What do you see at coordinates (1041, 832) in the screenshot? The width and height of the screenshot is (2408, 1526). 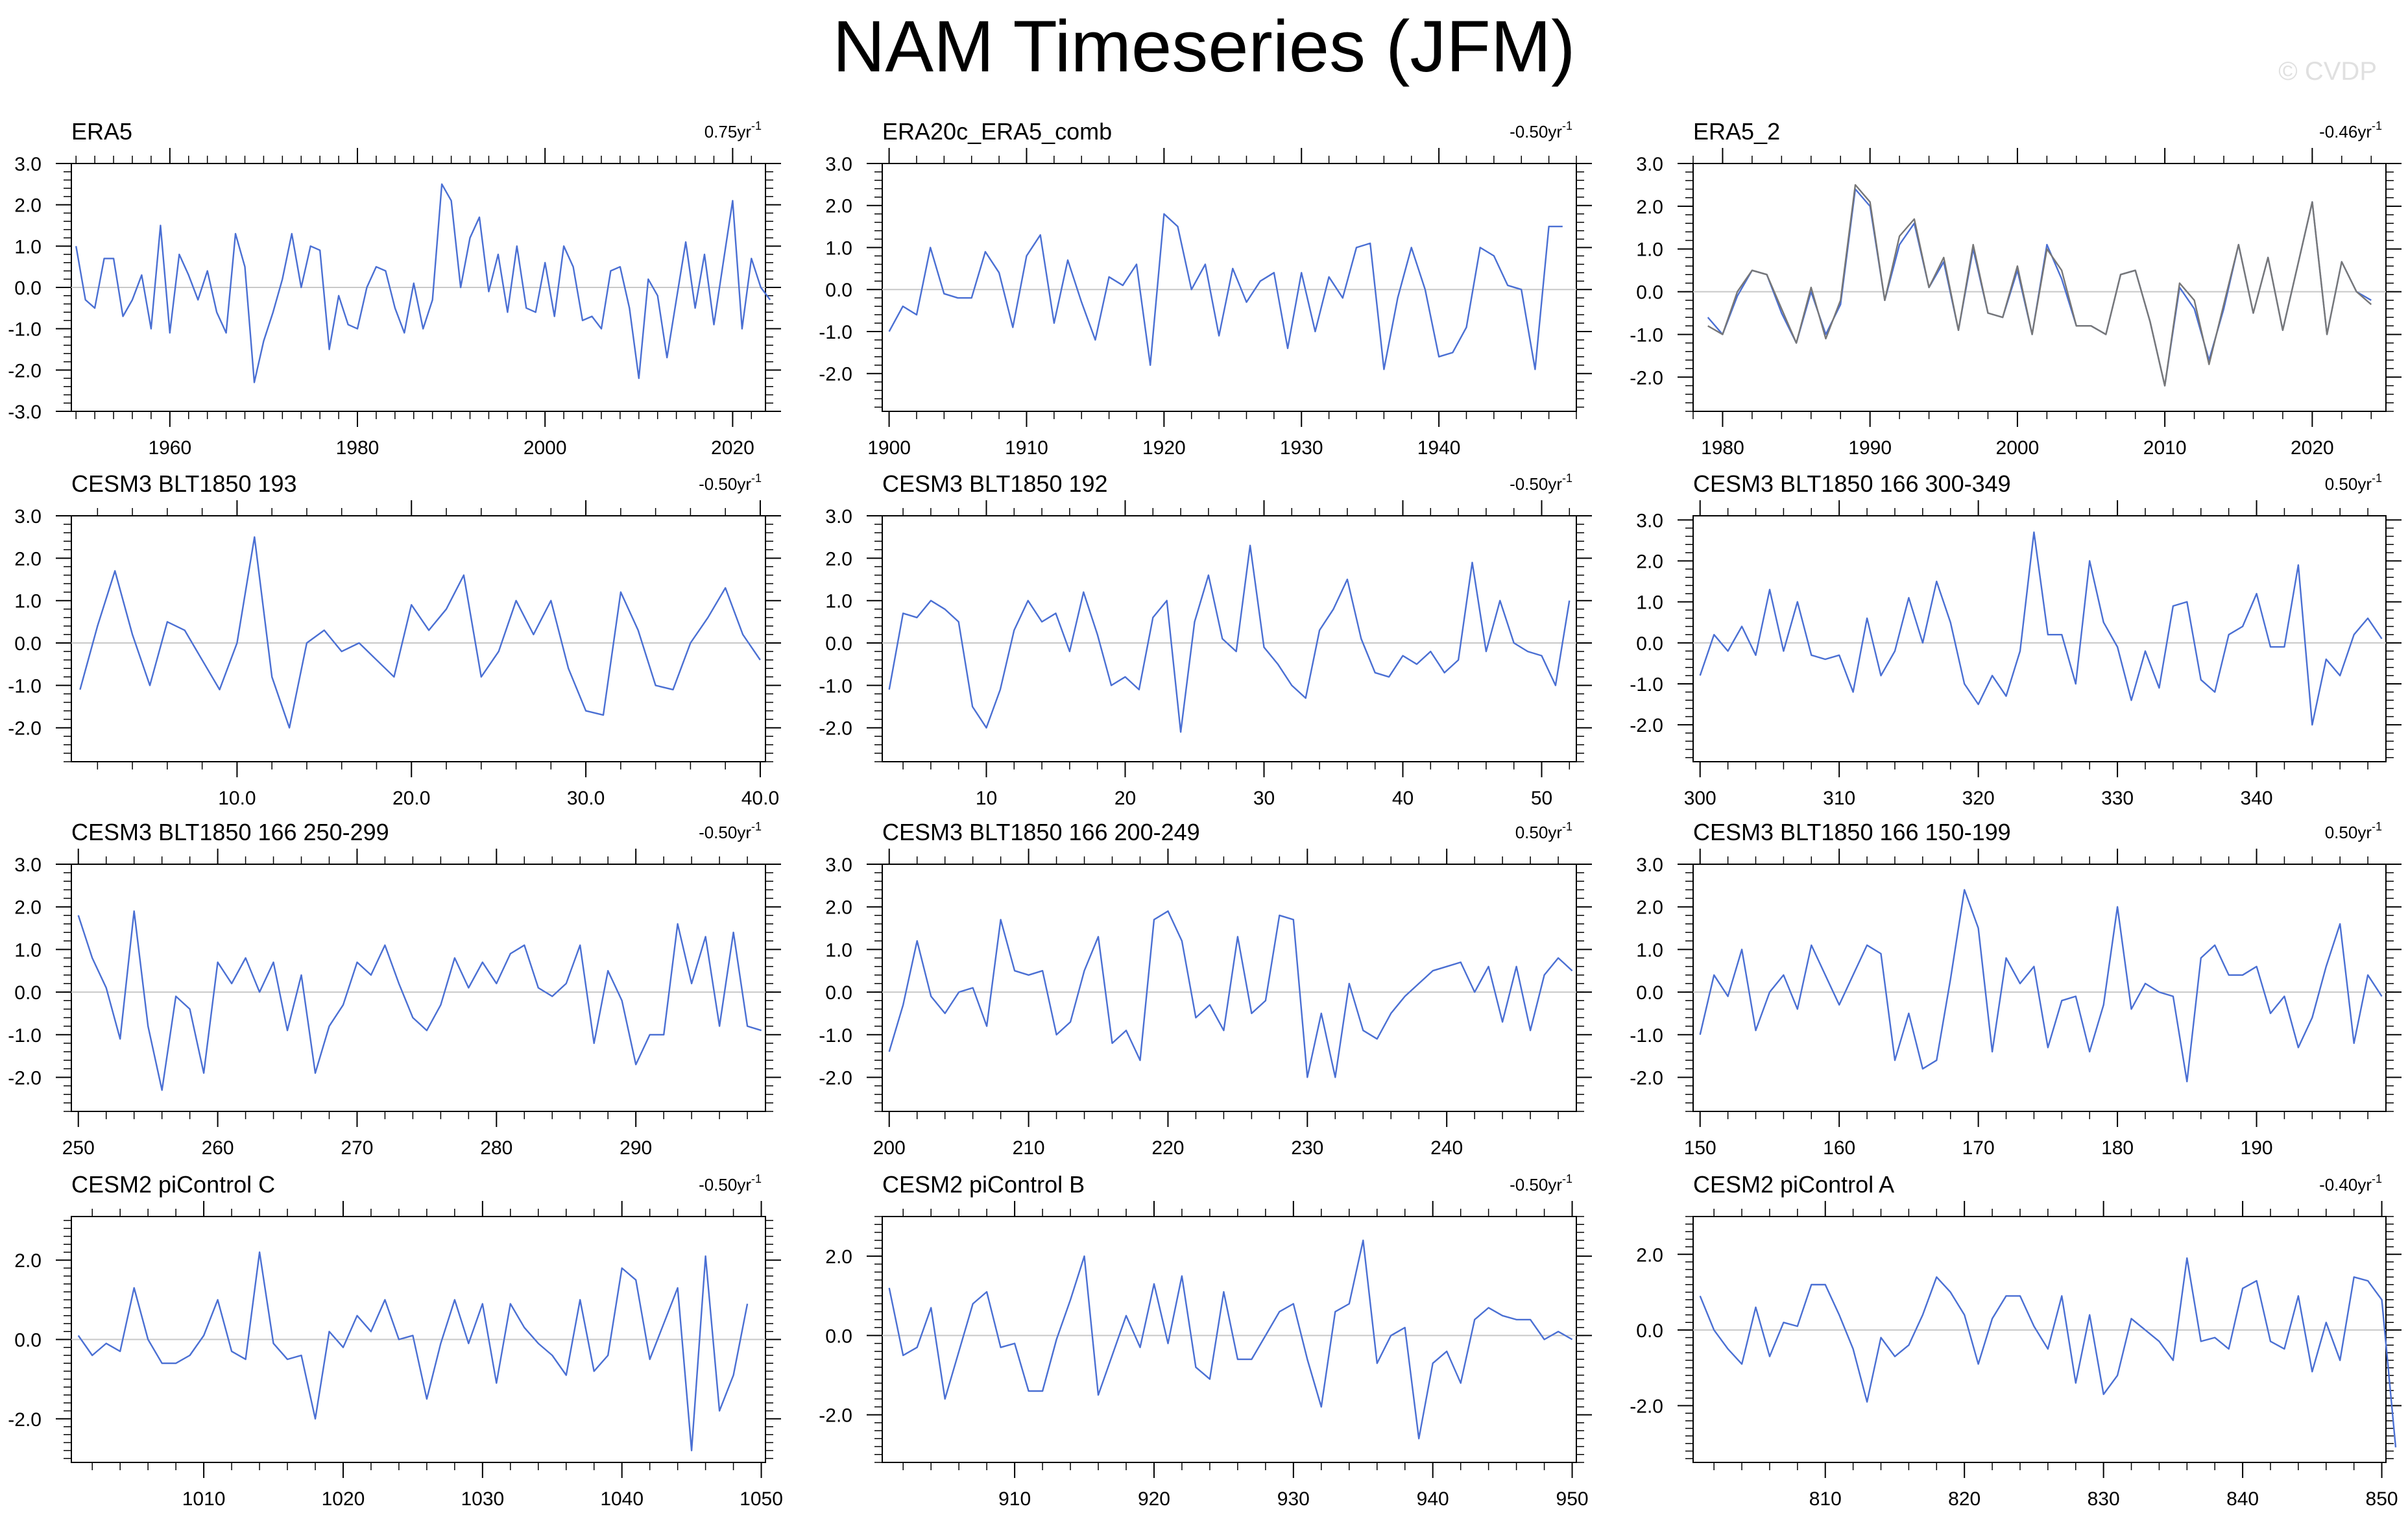 I see `panel-title: CESM3 BLT1850 166 200-249` at bounding box center [1041, 832].